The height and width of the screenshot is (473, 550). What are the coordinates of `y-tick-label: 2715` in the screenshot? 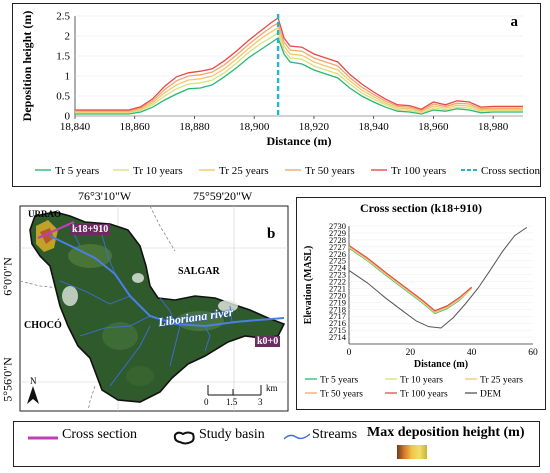 It's located at (337, 330).